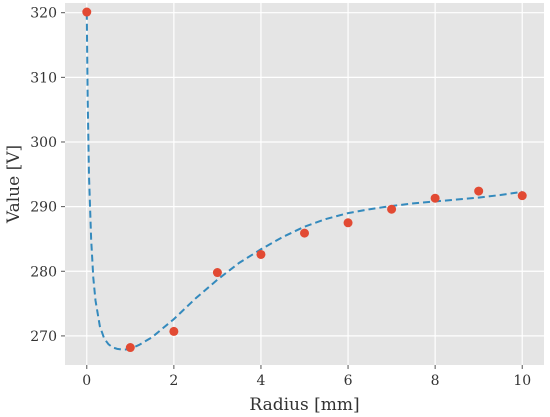  What do you see at coordinates (43, 337) in the screenshot?
I see `y-tick-label: 270` at bounding box center [43, 337].